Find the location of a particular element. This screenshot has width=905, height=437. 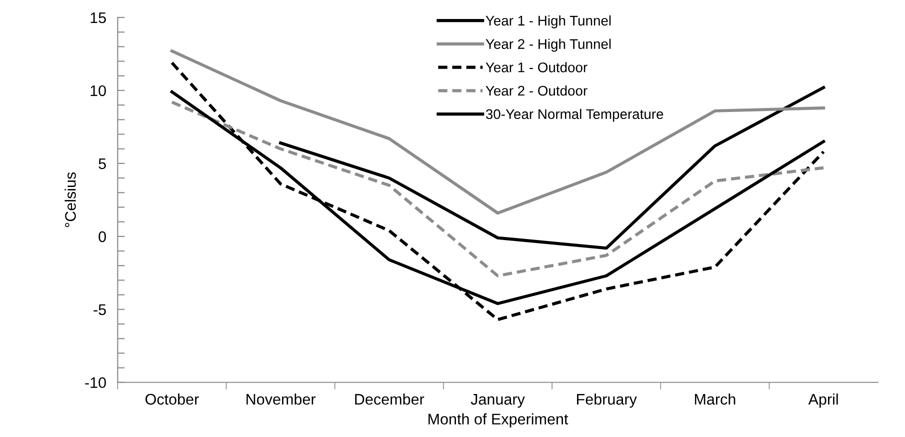

x-tick-label: January is located at coordinates (497, 401).